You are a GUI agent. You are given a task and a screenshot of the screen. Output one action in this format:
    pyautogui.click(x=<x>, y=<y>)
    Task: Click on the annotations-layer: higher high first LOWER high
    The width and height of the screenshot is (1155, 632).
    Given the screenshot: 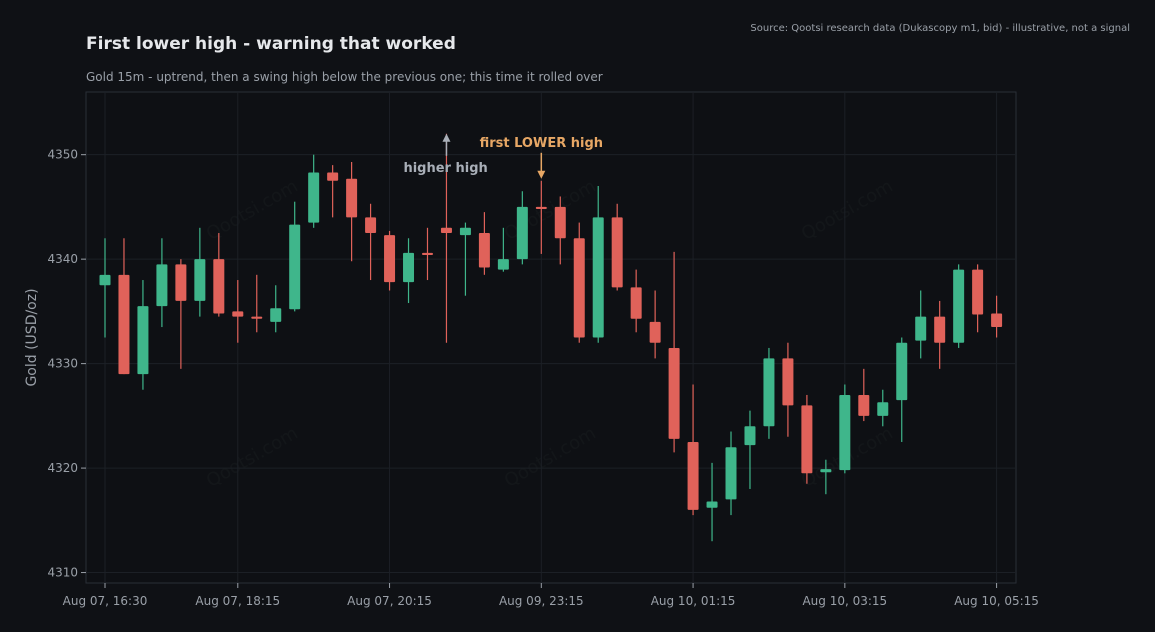 What is the action you would take?
    pyautogui.click(x=503, y=156)
    